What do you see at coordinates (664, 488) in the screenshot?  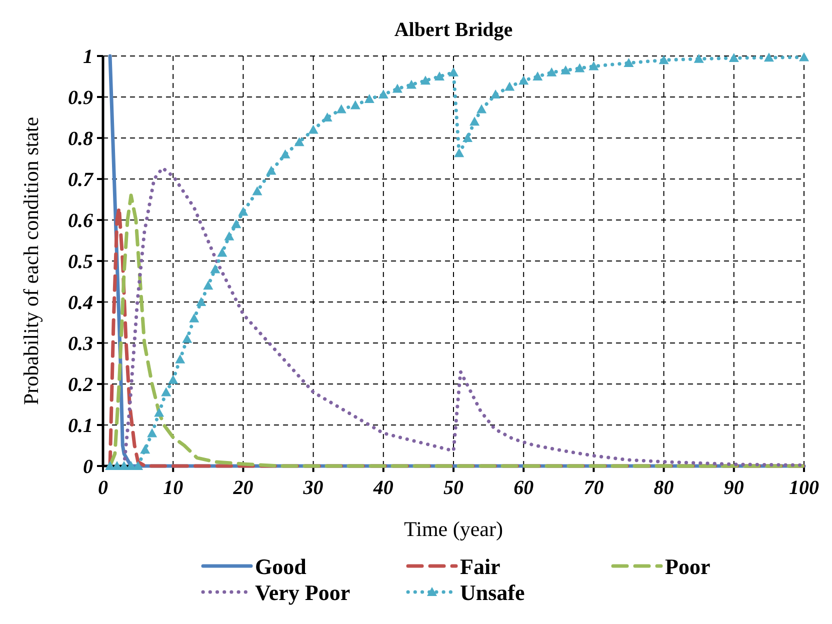 I see `x-tick-label: 80` at bounding box center [664, 488].